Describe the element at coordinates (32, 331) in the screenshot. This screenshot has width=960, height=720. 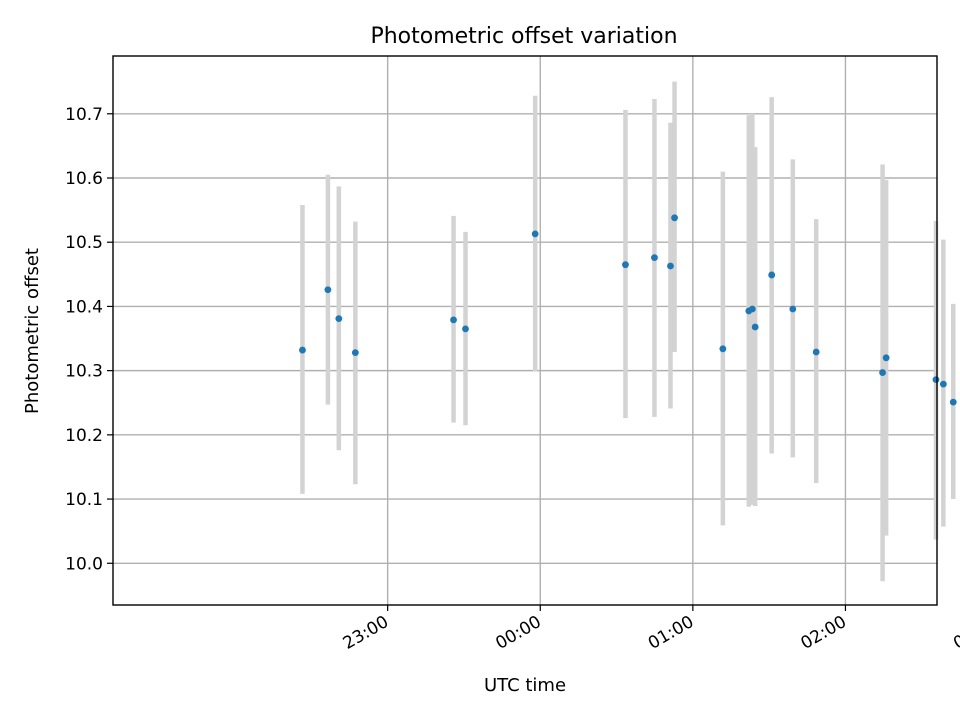
I see `y-axis-label: Photometric offset` at that location.